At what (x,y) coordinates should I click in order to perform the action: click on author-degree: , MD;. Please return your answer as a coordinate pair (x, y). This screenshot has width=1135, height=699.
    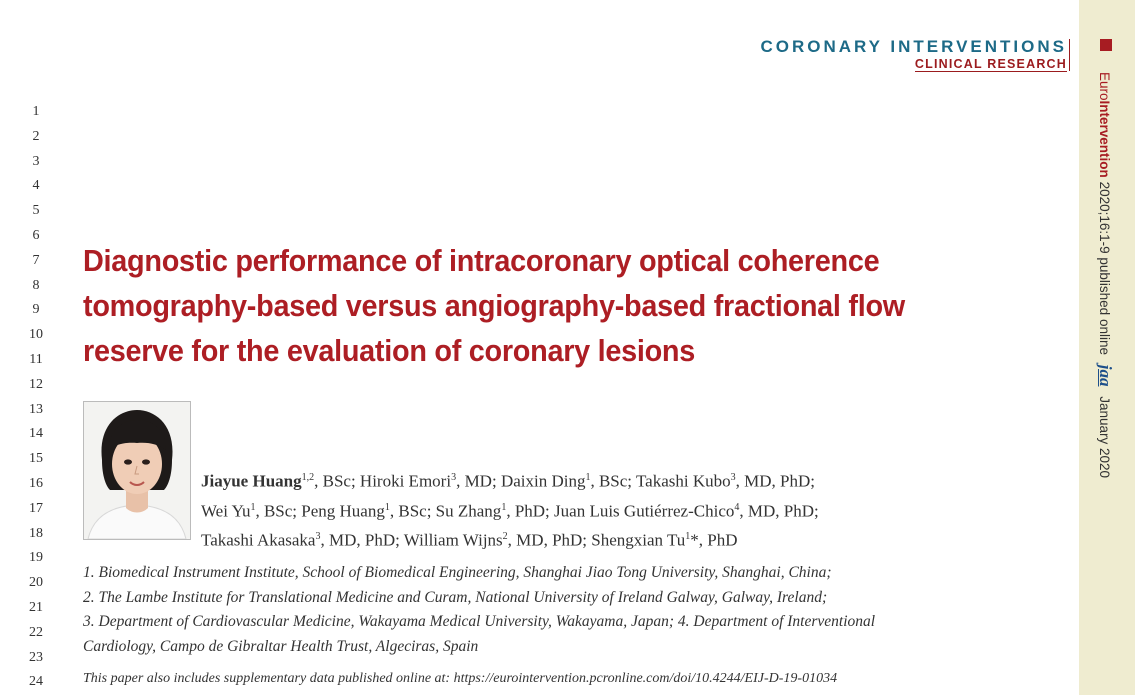
    Looking at the image, I should click on (478, 481).